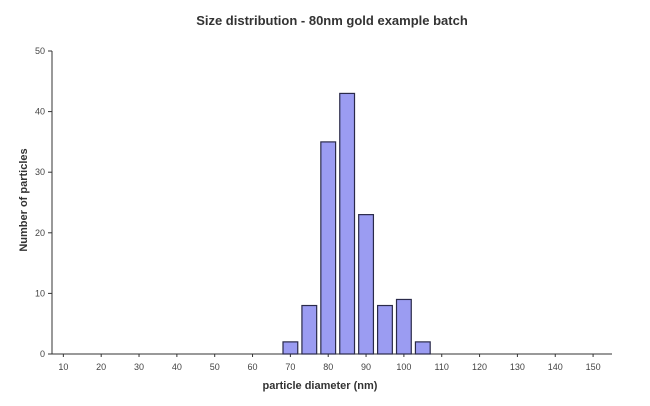 Image resolution: width=650 pixels, height=406 pixels. I want to click on x-tick-label: 20, so click(101, 367).